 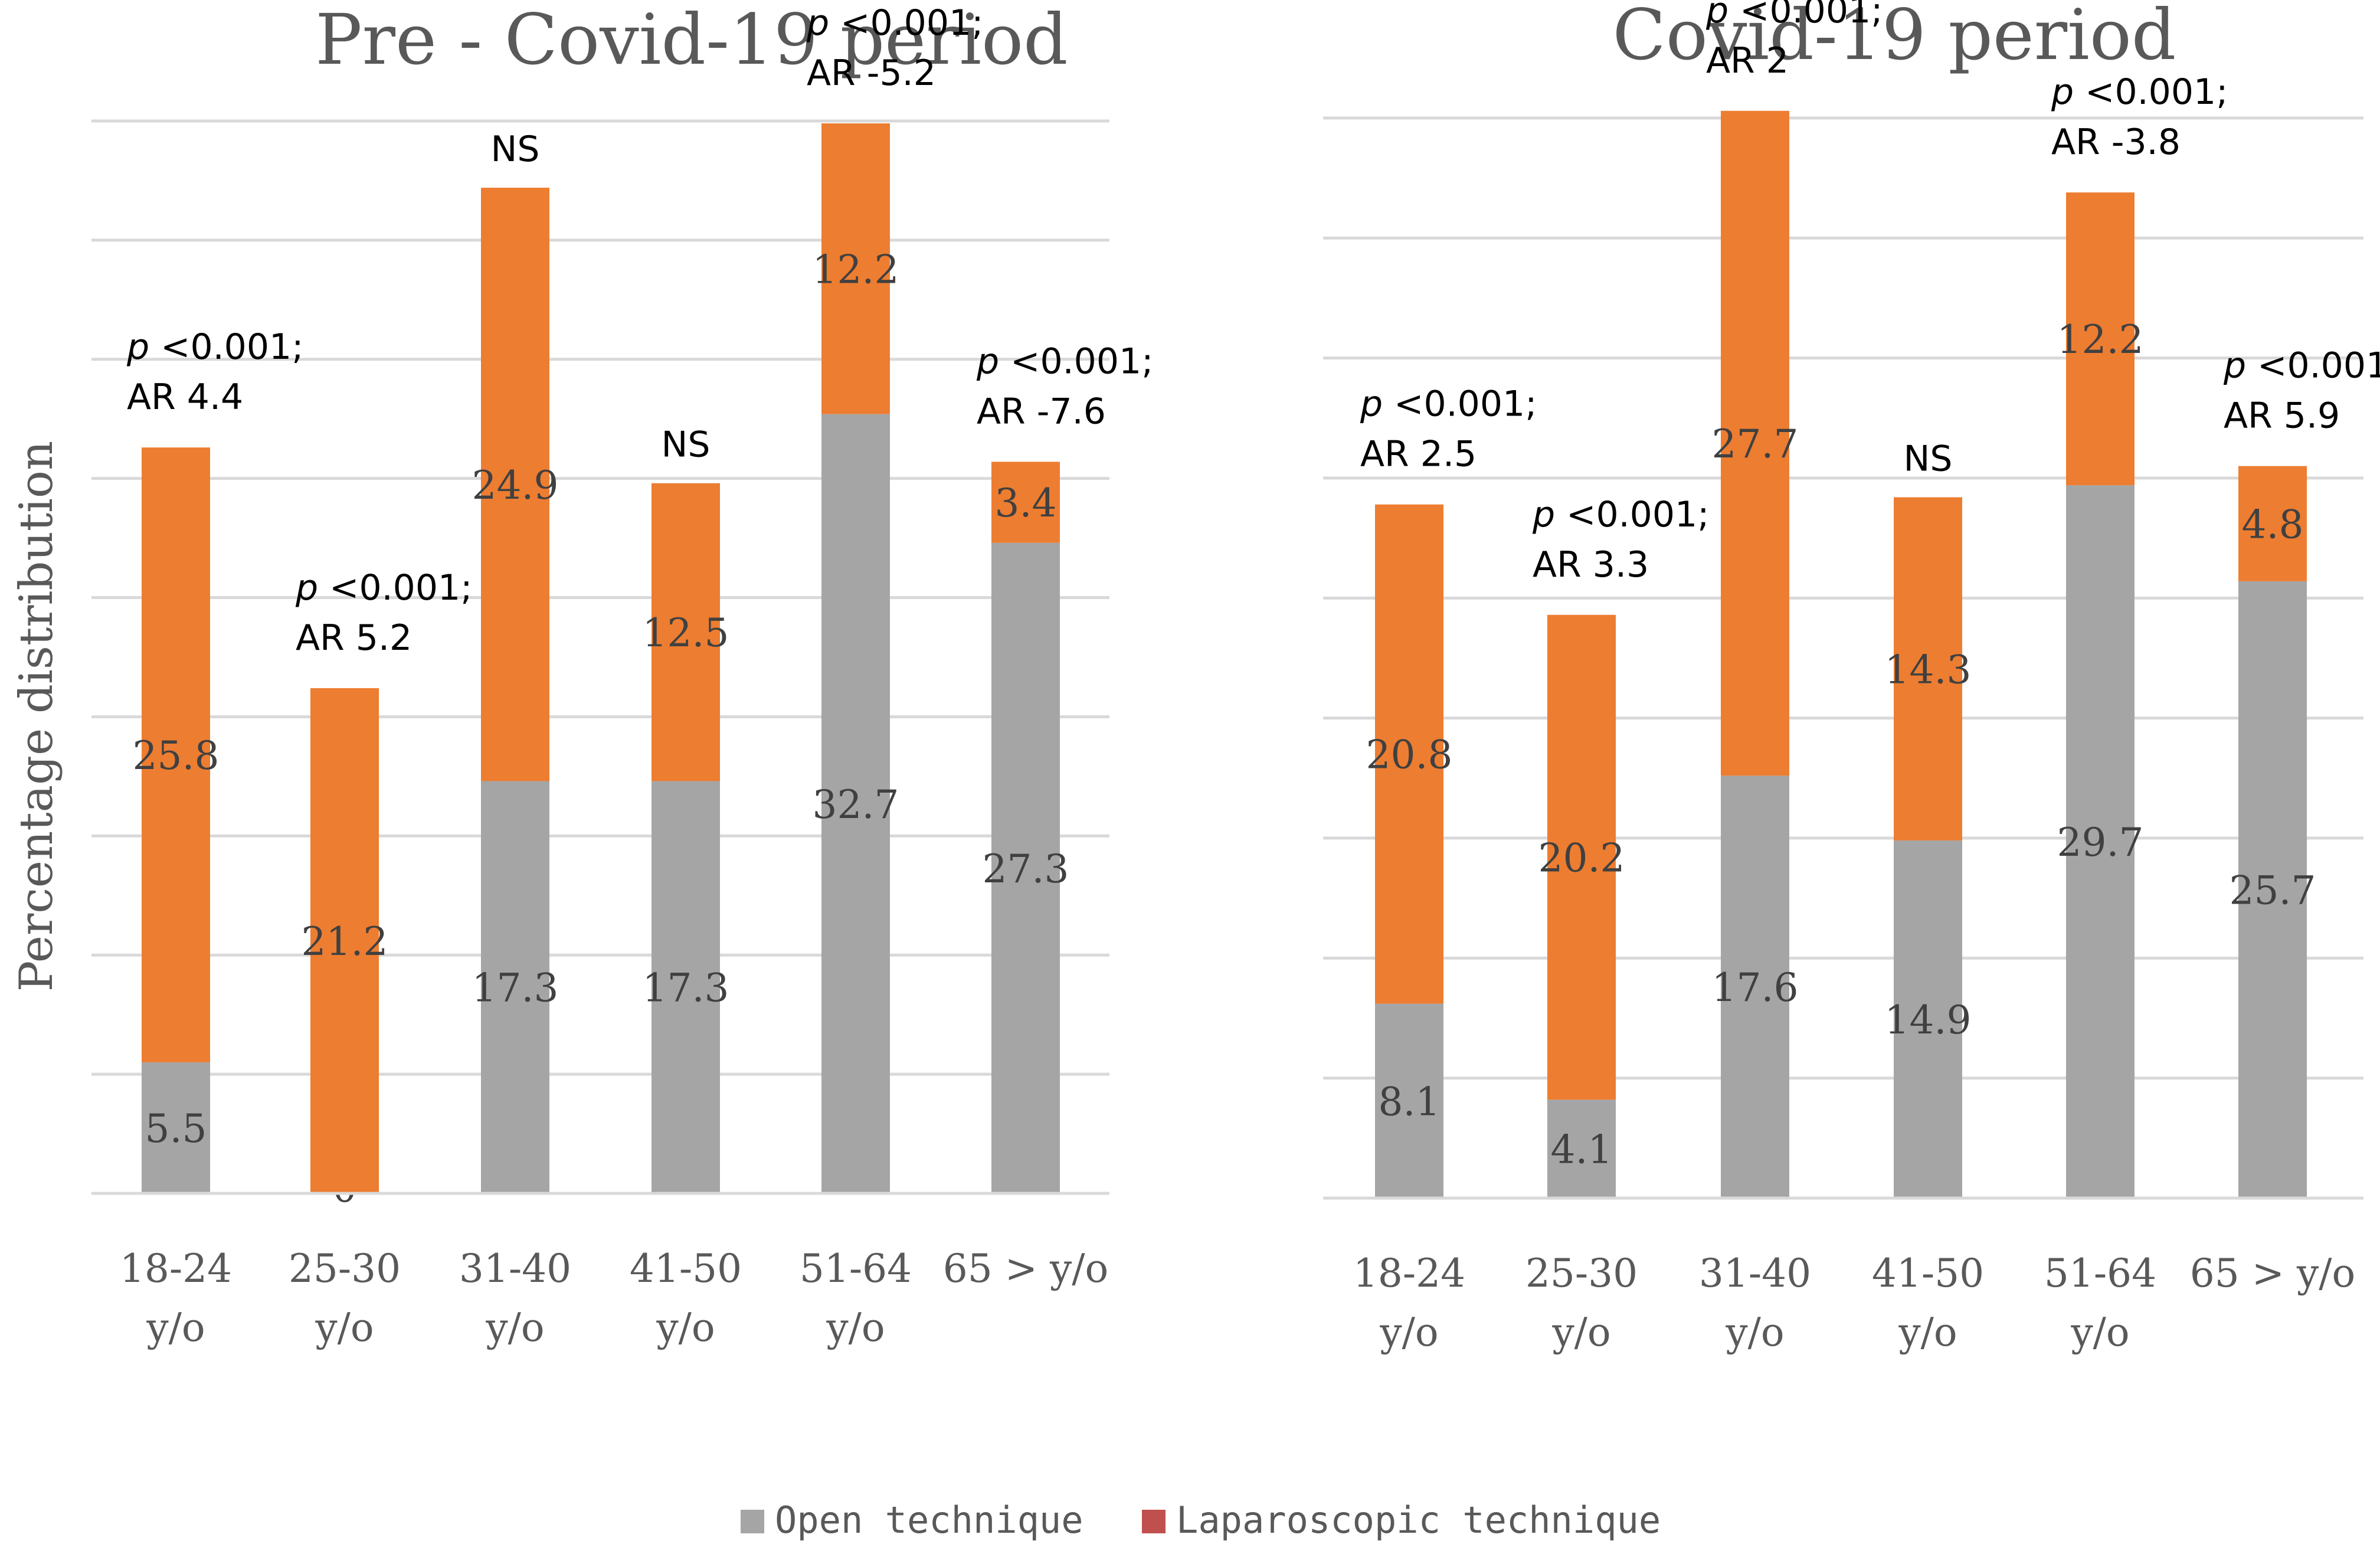 What do you see at coordinates (36, 716) in the screenshot?
I see `y-axis-label: Percentage distribution` at bounding box center [36, 716].